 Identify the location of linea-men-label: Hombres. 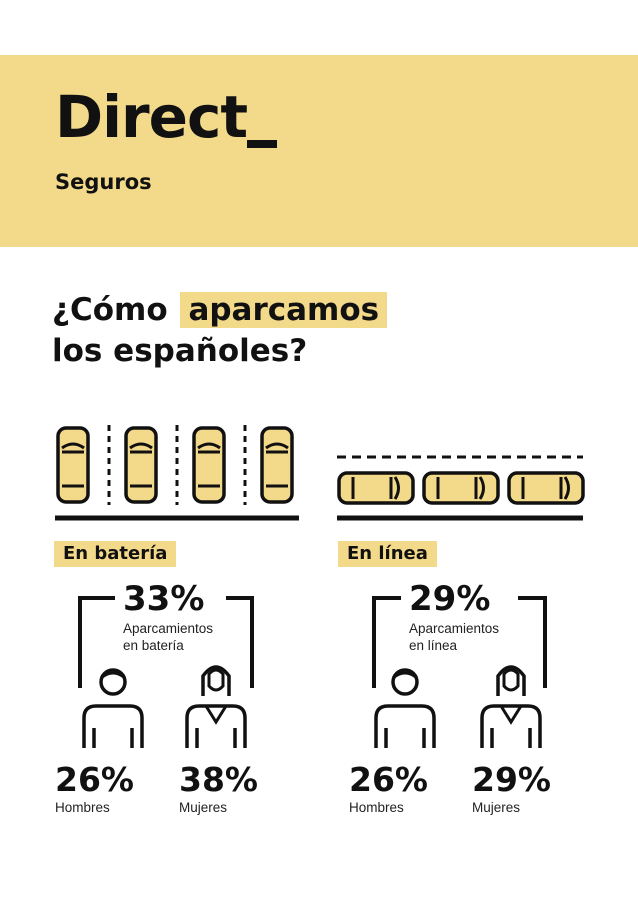
(376, 807).